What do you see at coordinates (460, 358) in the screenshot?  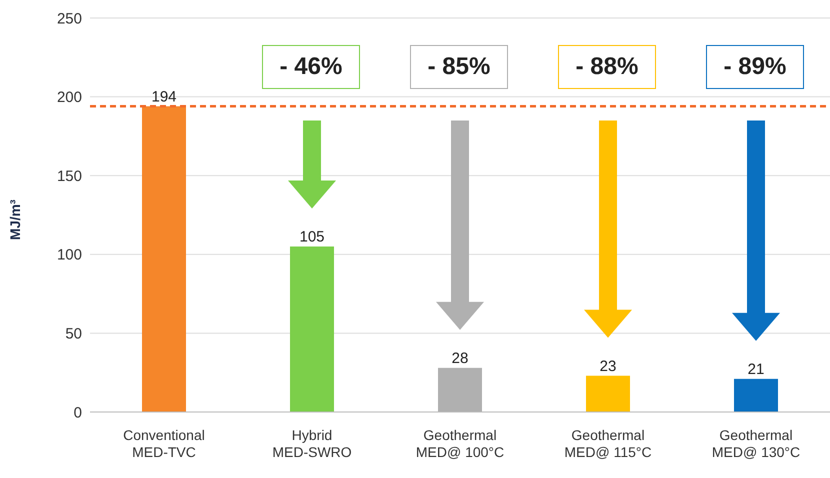 I see `data-label: 28` at bounding box center [460, 358].